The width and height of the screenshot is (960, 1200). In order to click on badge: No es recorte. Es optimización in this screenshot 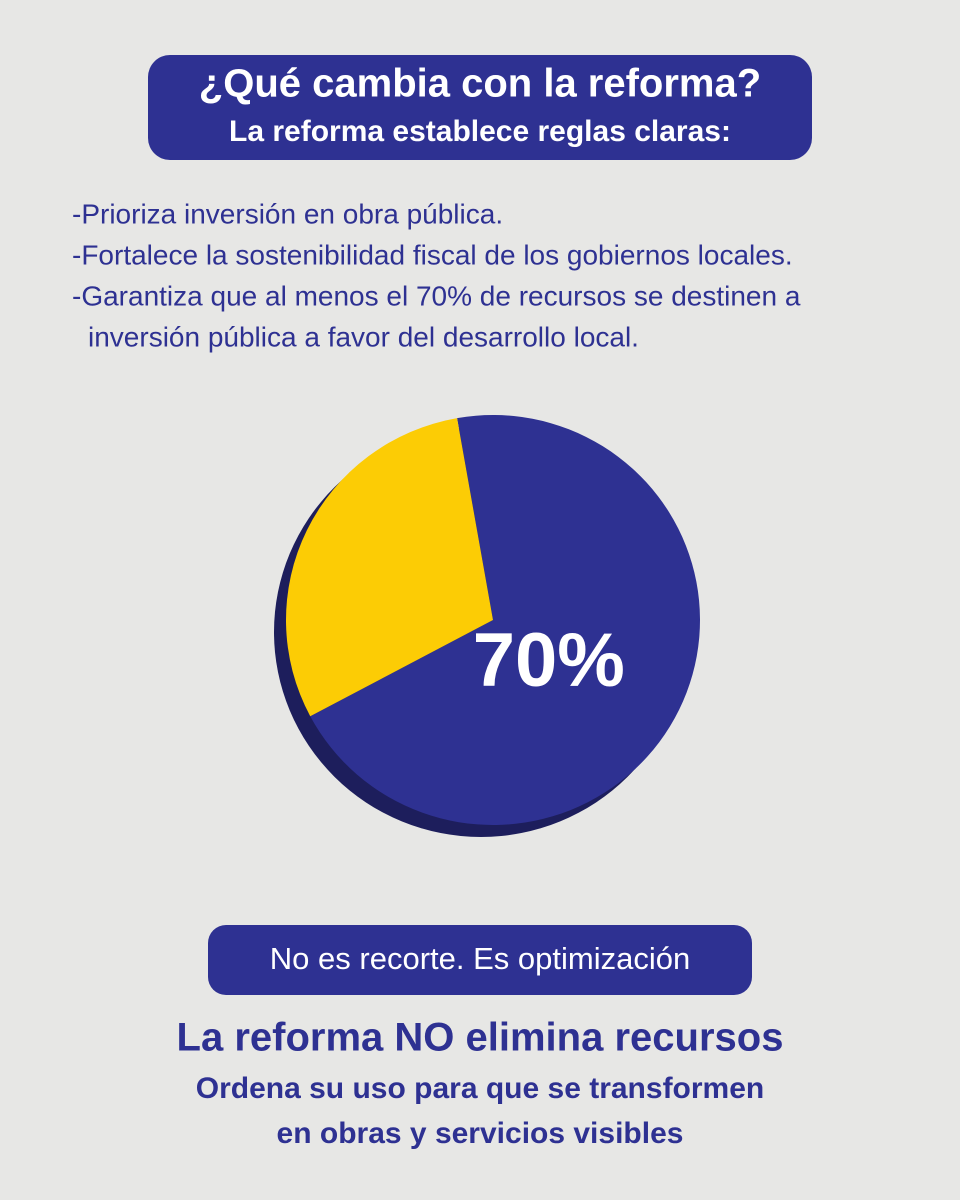, I will do `click(480, 958)`.